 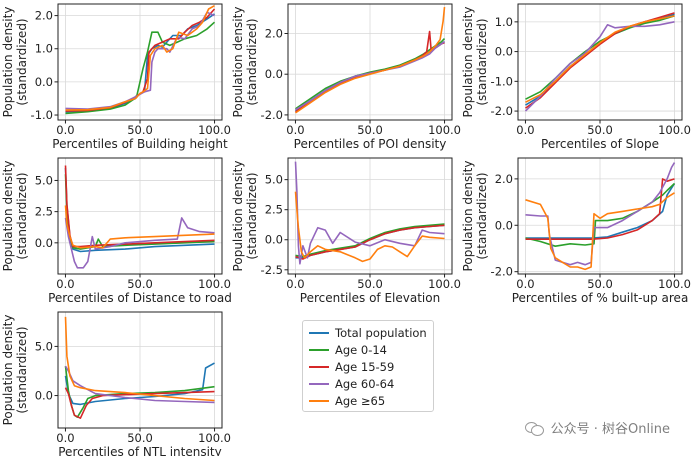 What do you see at coordinates (600, 144) in the screenshot?
I see `x-axis-label: Percentiles of Slope` at bounding box center [600, 144].